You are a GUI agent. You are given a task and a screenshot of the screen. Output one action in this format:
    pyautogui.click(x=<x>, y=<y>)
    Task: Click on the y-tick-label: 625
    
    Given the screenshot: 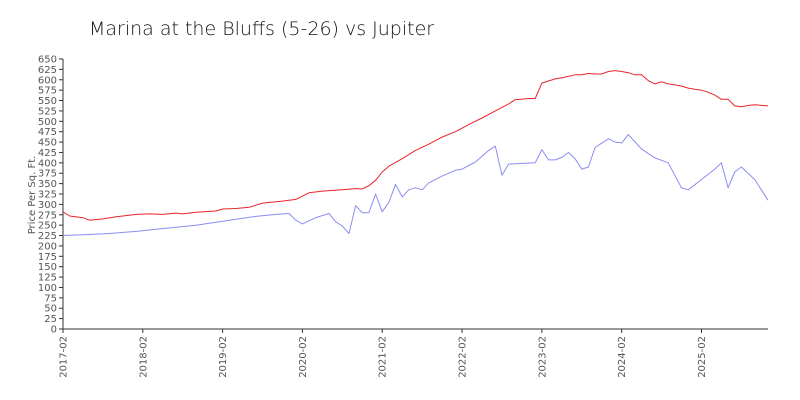 What is the action you would take?
    pyautogui.click(x=47, y=70)
    